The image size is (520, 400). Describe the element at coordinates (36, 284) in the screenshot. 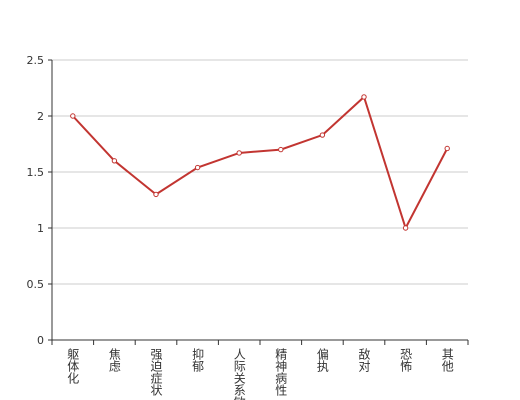

I see `y-tick-label: 0.5` at that location.